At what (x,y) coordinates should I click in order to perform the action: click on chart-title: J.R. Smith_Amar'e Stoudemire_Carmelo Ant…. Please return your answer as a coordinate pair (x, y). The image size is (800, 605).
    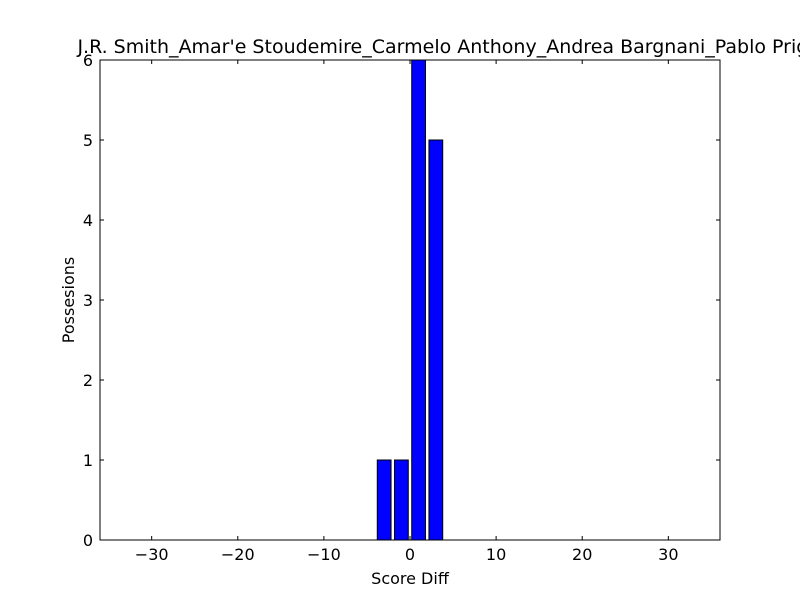
    Looking at the image, I should click on (438, 47).